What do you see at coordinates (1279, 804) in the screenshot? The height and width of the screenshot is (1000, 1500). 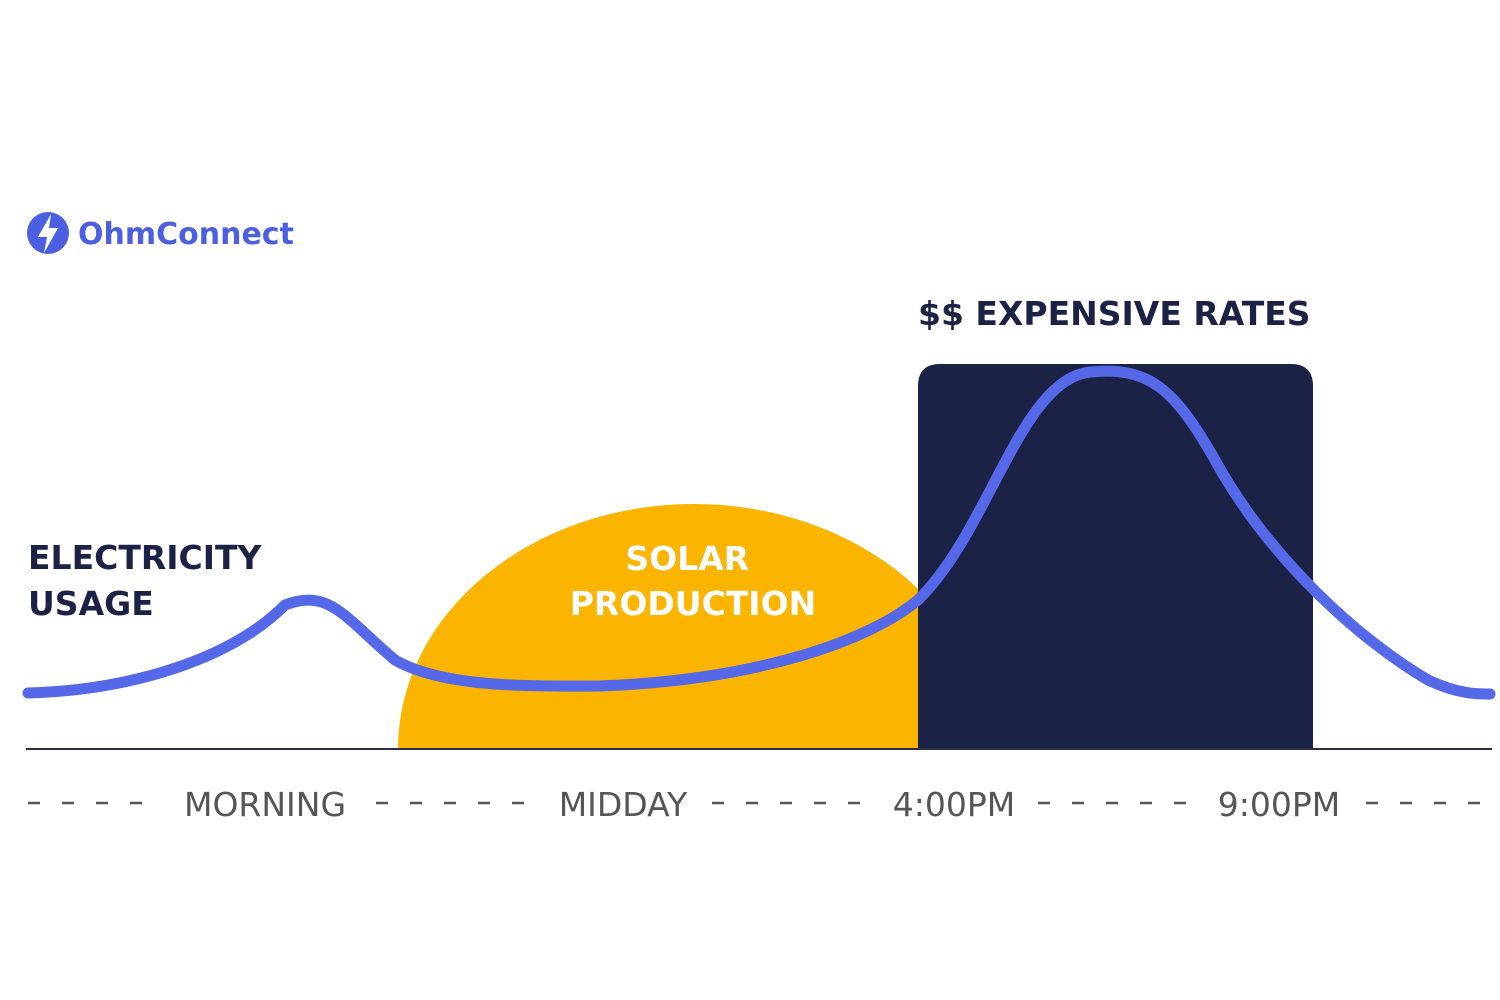 I see `x-tick-label-9pm: 9:00PM` at bounding box center [1279, 804].